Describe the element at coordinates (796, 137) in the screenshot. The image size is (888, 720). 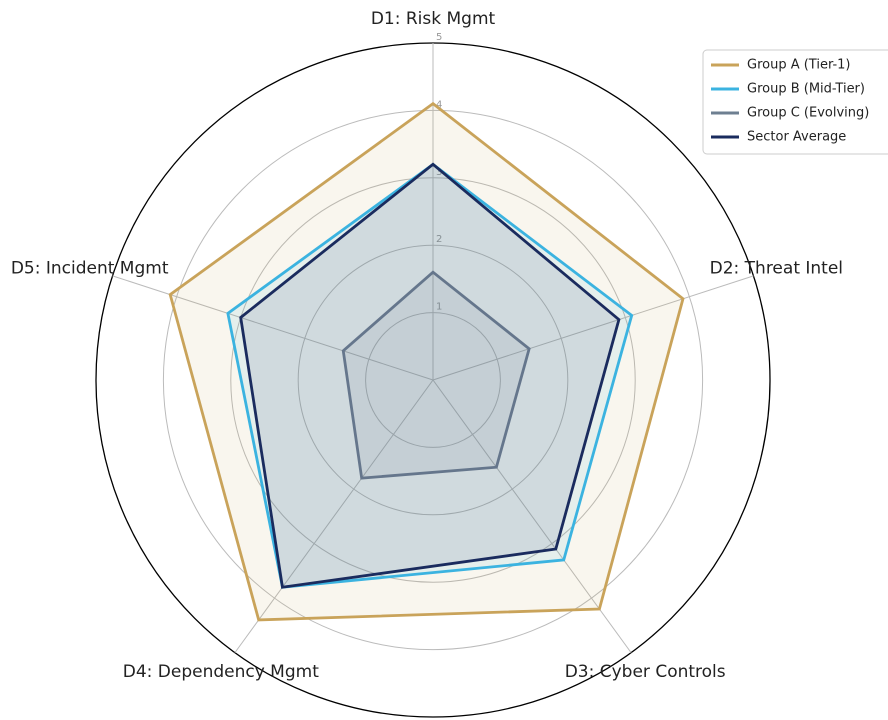
I see `legend-label: Sector Average` at that location.